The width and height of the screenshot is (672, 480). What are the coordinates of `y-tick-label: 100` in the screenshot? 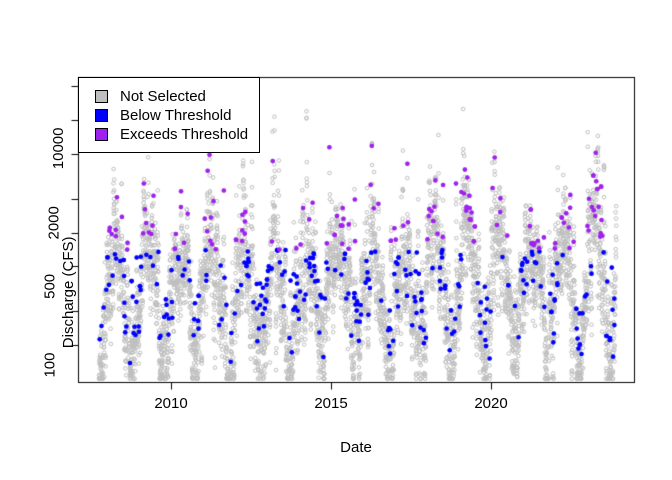 It's located at (50, 365).